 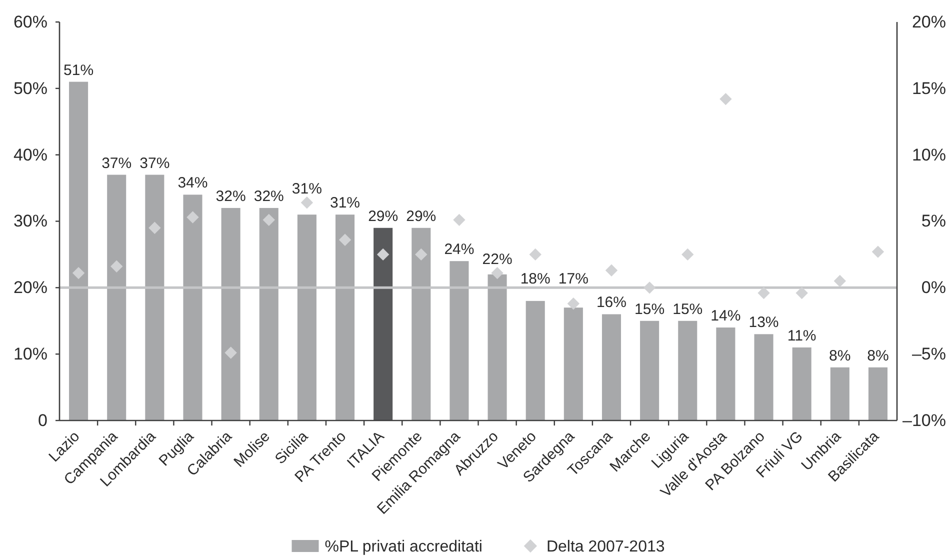 What do you see at coordinates (30, 354) in the screenshot?
I see `y-tick-label: 10%` at bounding box center [30, 354].